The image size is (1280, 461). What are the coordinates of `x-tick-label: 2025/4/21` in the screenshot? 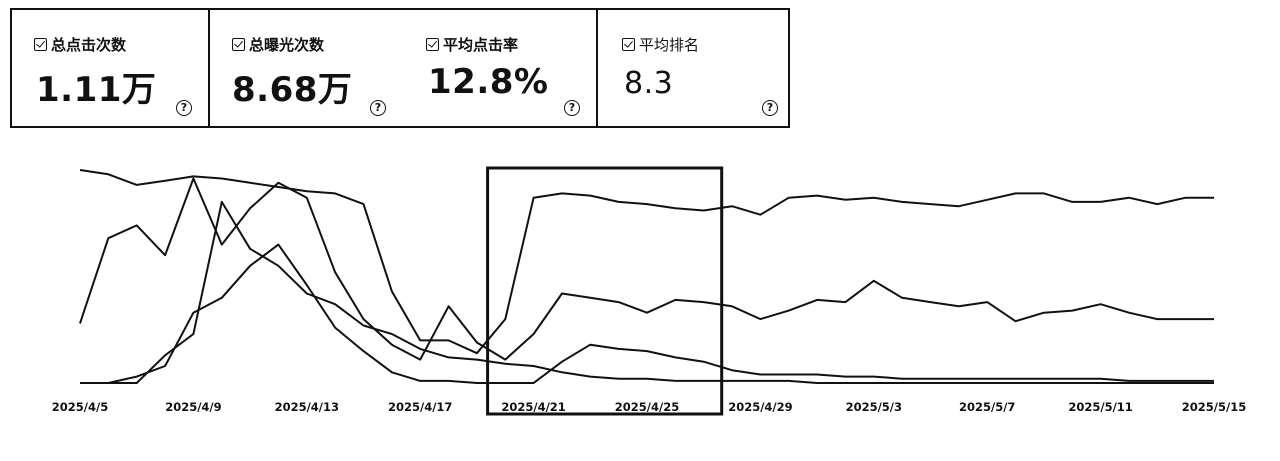 It's located at (533, 407).